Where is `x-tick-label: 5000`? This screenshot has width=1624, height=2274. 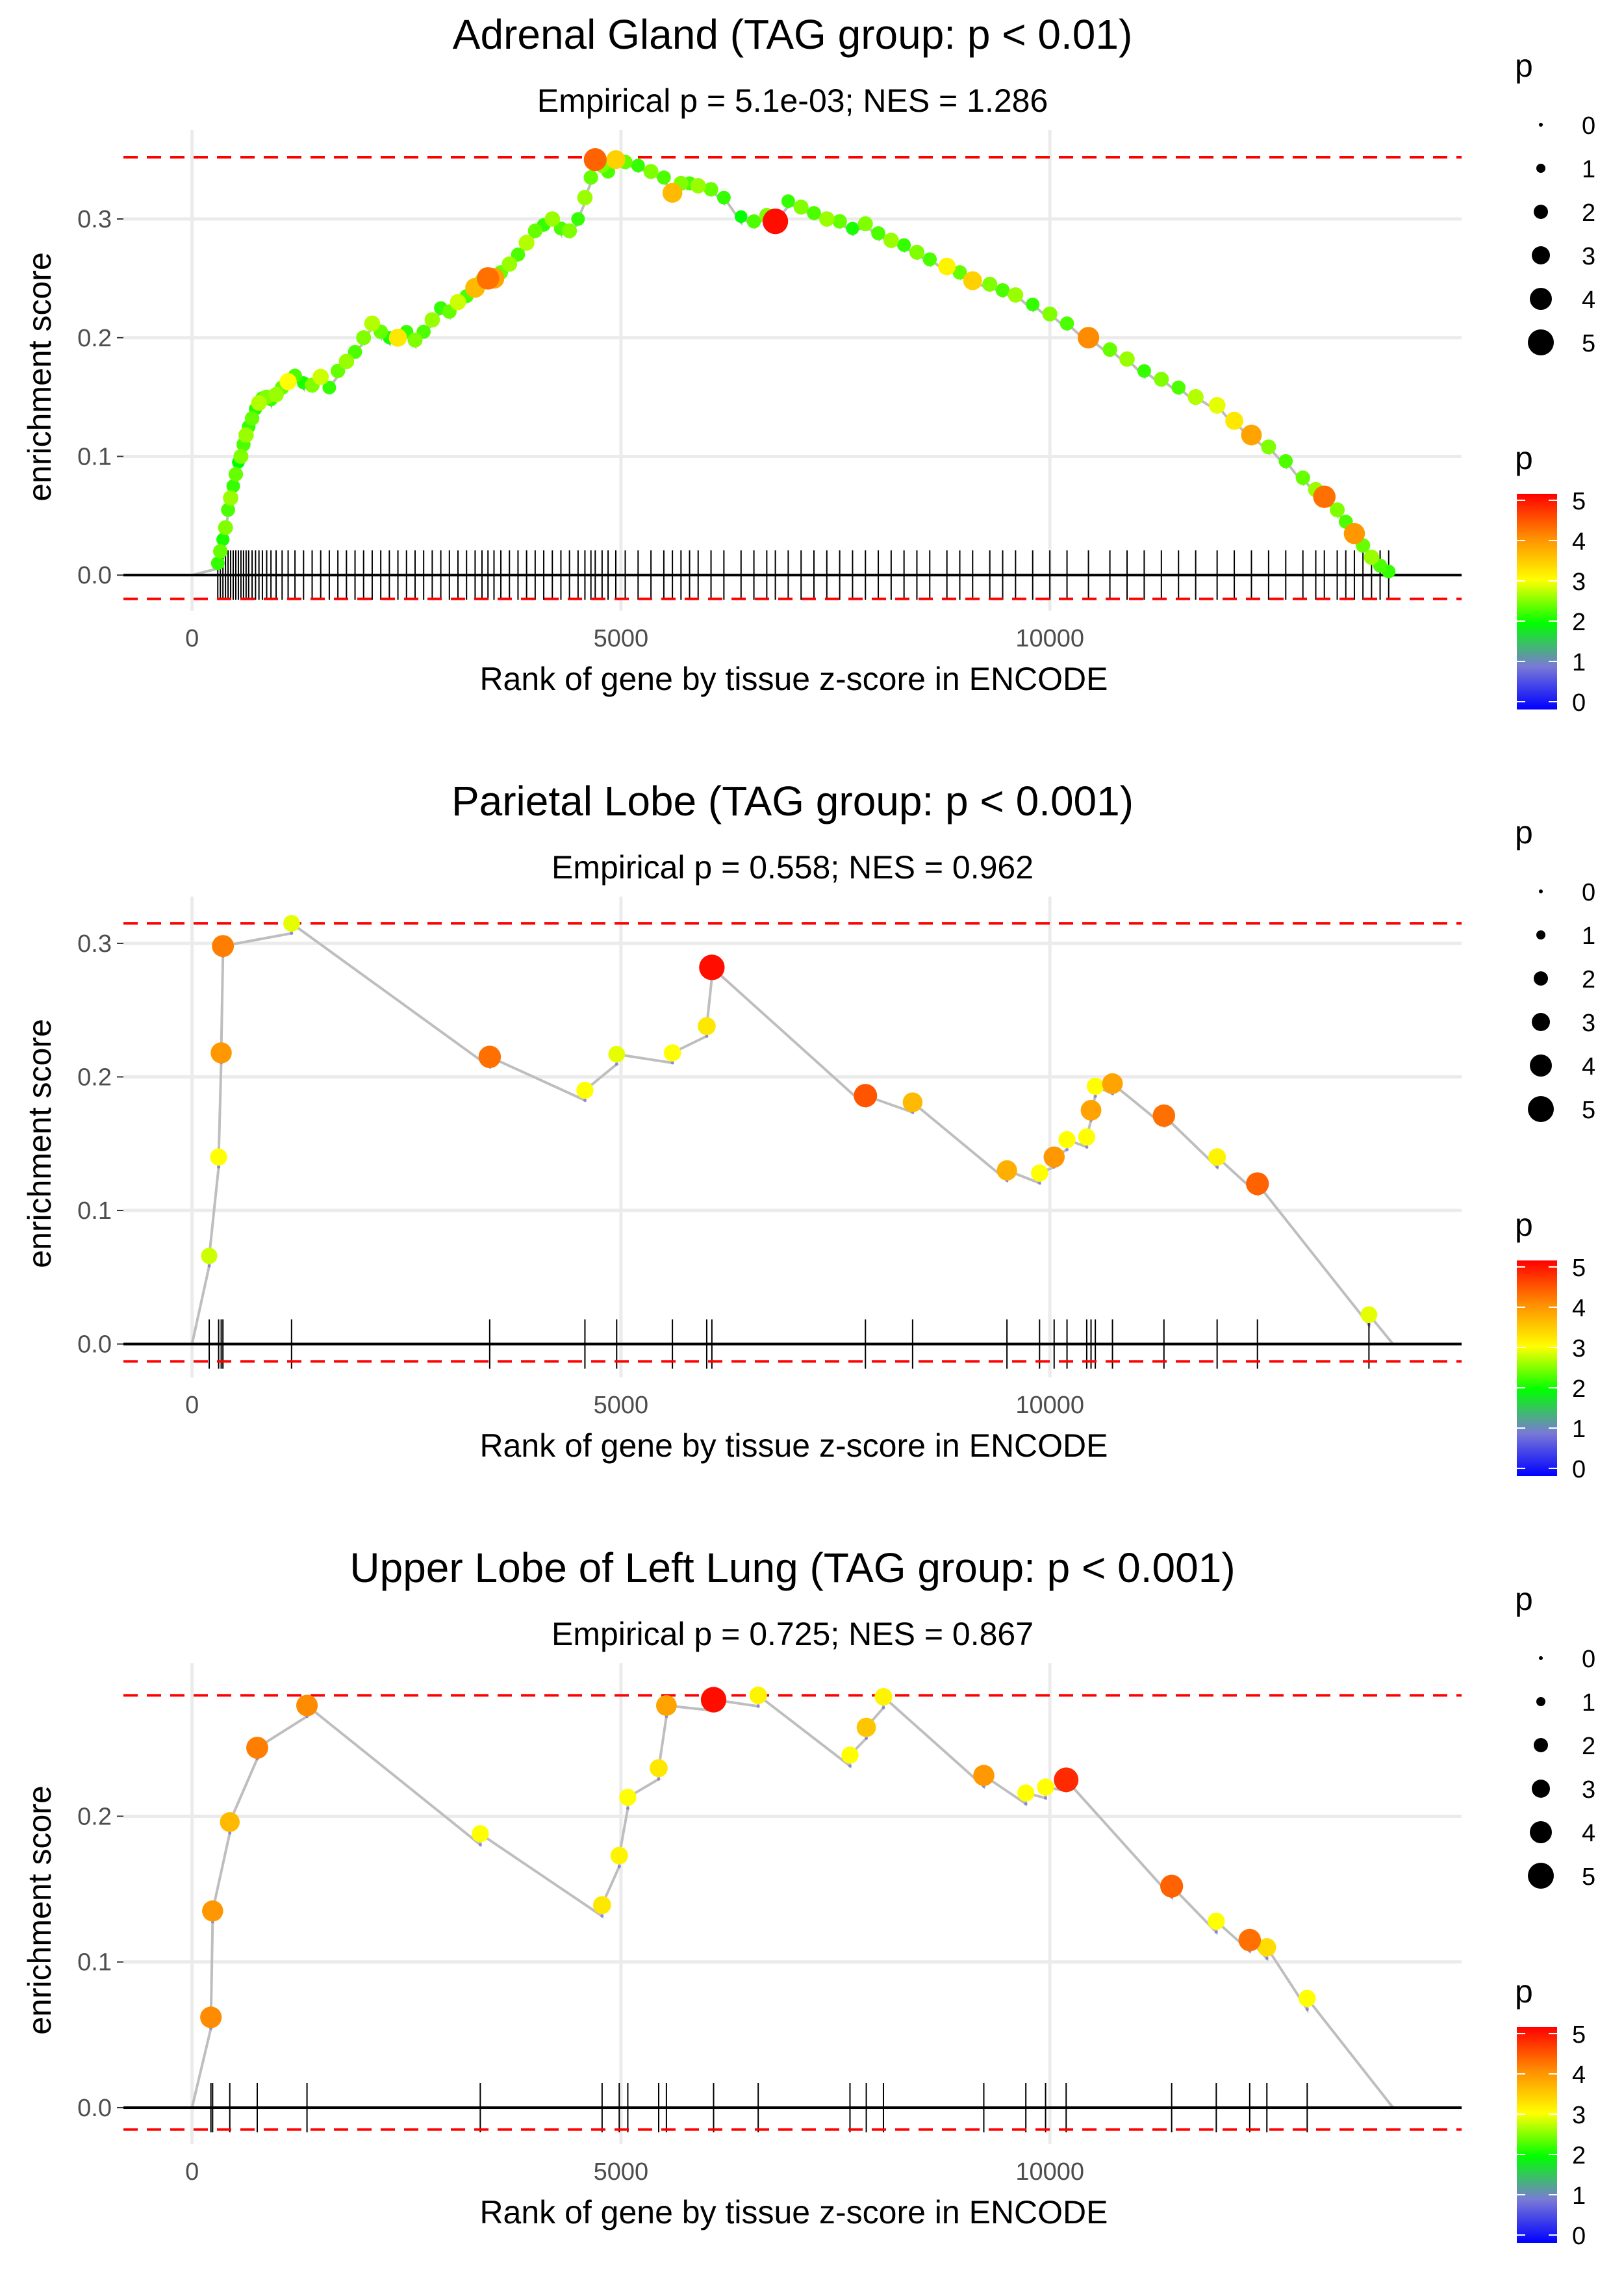 x-tick-label: 5000 is located at coordinates (621, 2172).